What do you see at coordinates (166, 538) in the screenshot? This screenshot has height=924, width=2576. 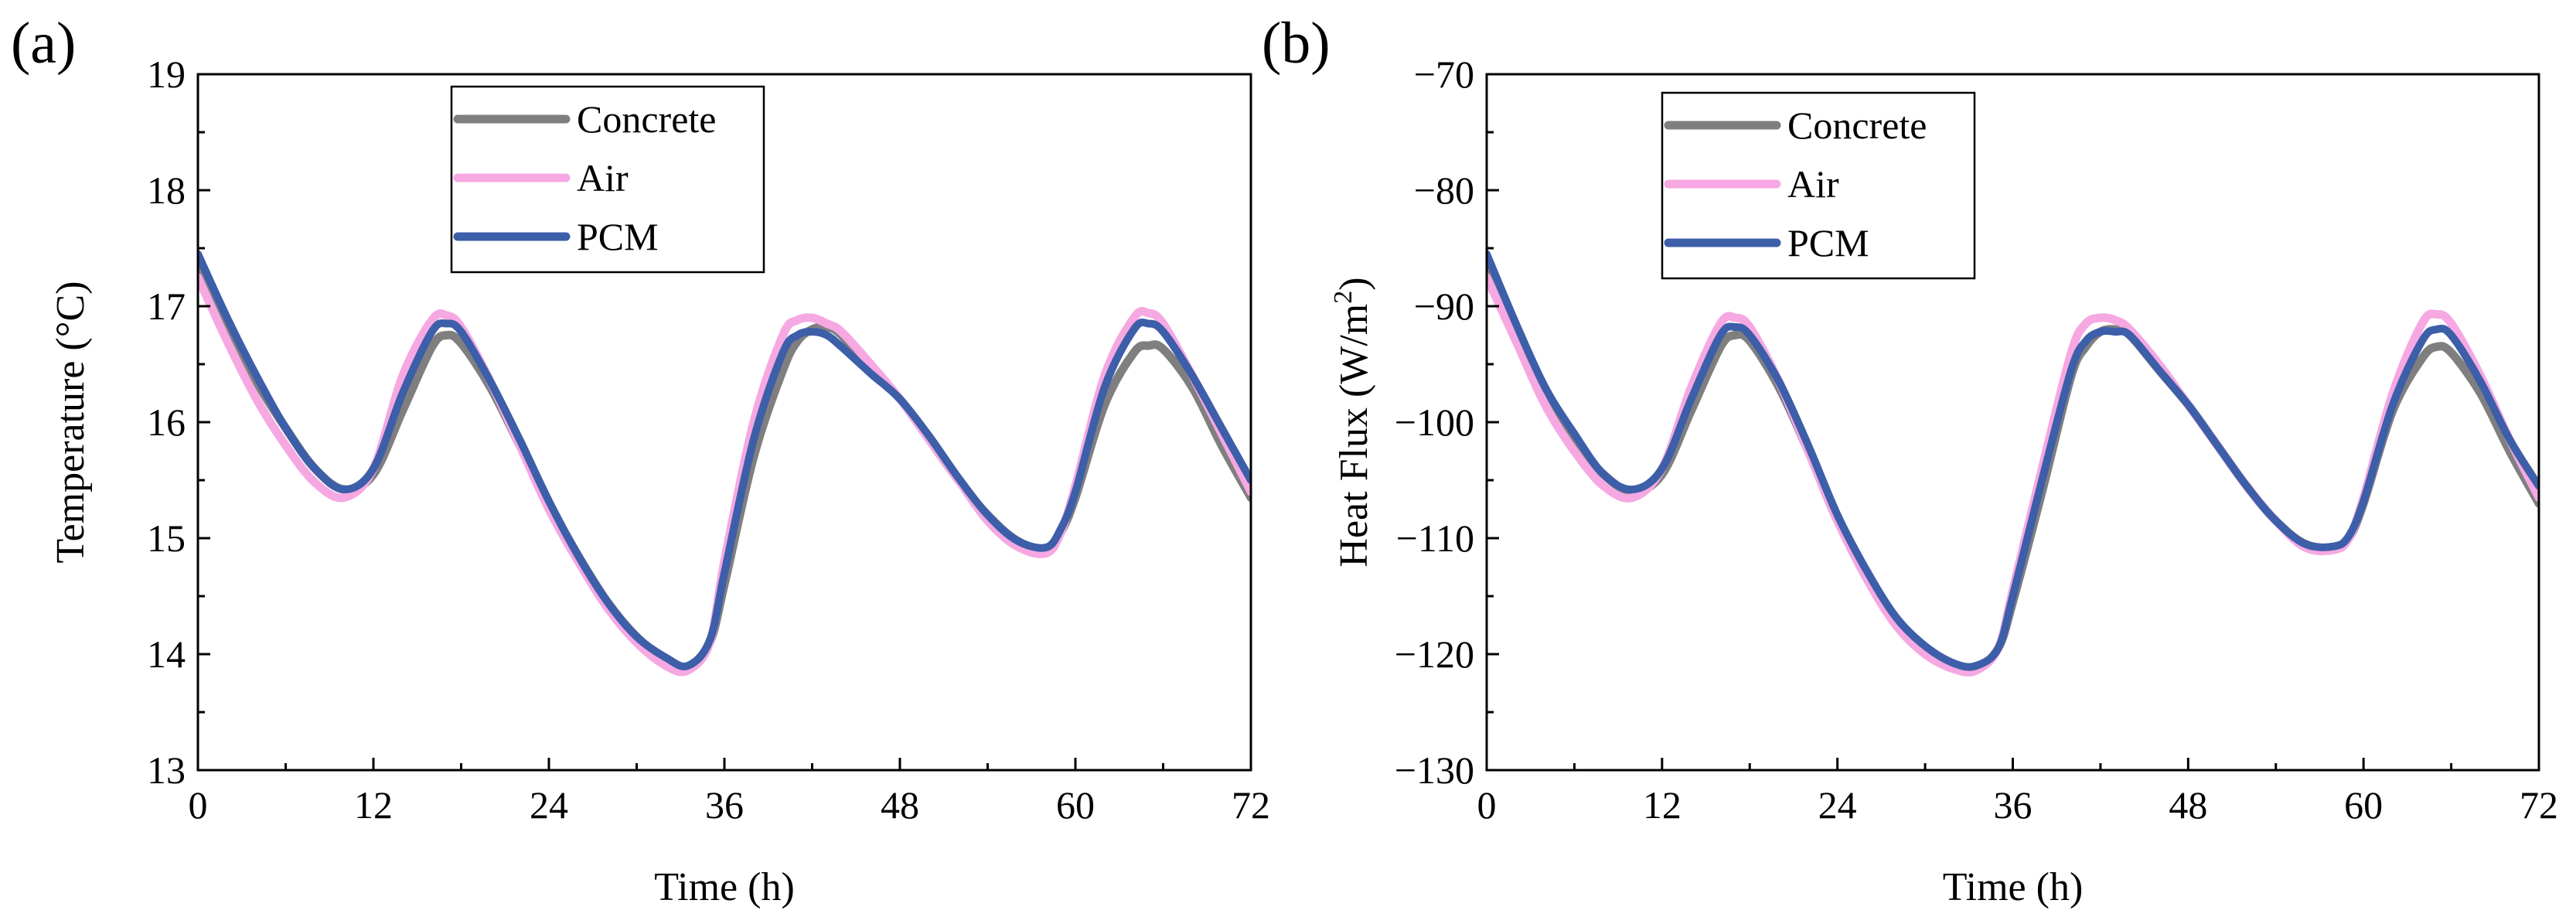 I see `y-tick-label: 15` at bounding box center [166, 538].